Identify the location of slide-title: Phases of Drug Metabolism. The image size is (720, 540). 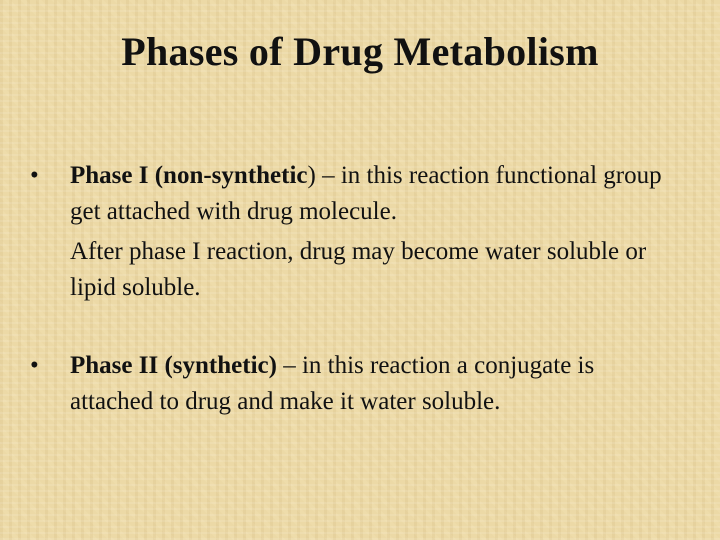
(360, 51).